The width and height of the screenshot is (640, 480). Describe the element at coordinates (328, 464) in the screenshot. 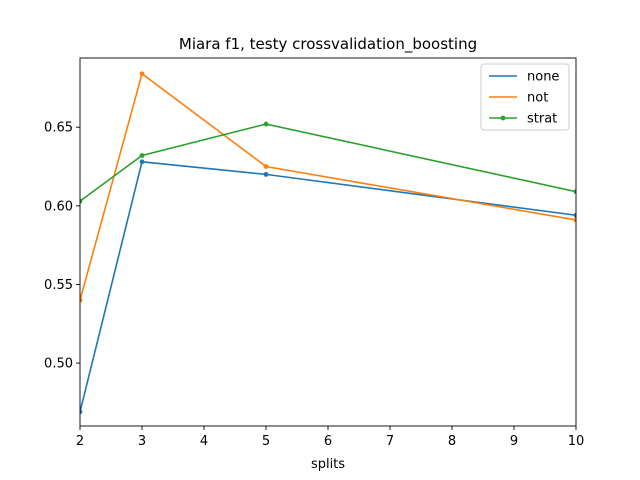

I see `x-axis-label: splits` at that location.